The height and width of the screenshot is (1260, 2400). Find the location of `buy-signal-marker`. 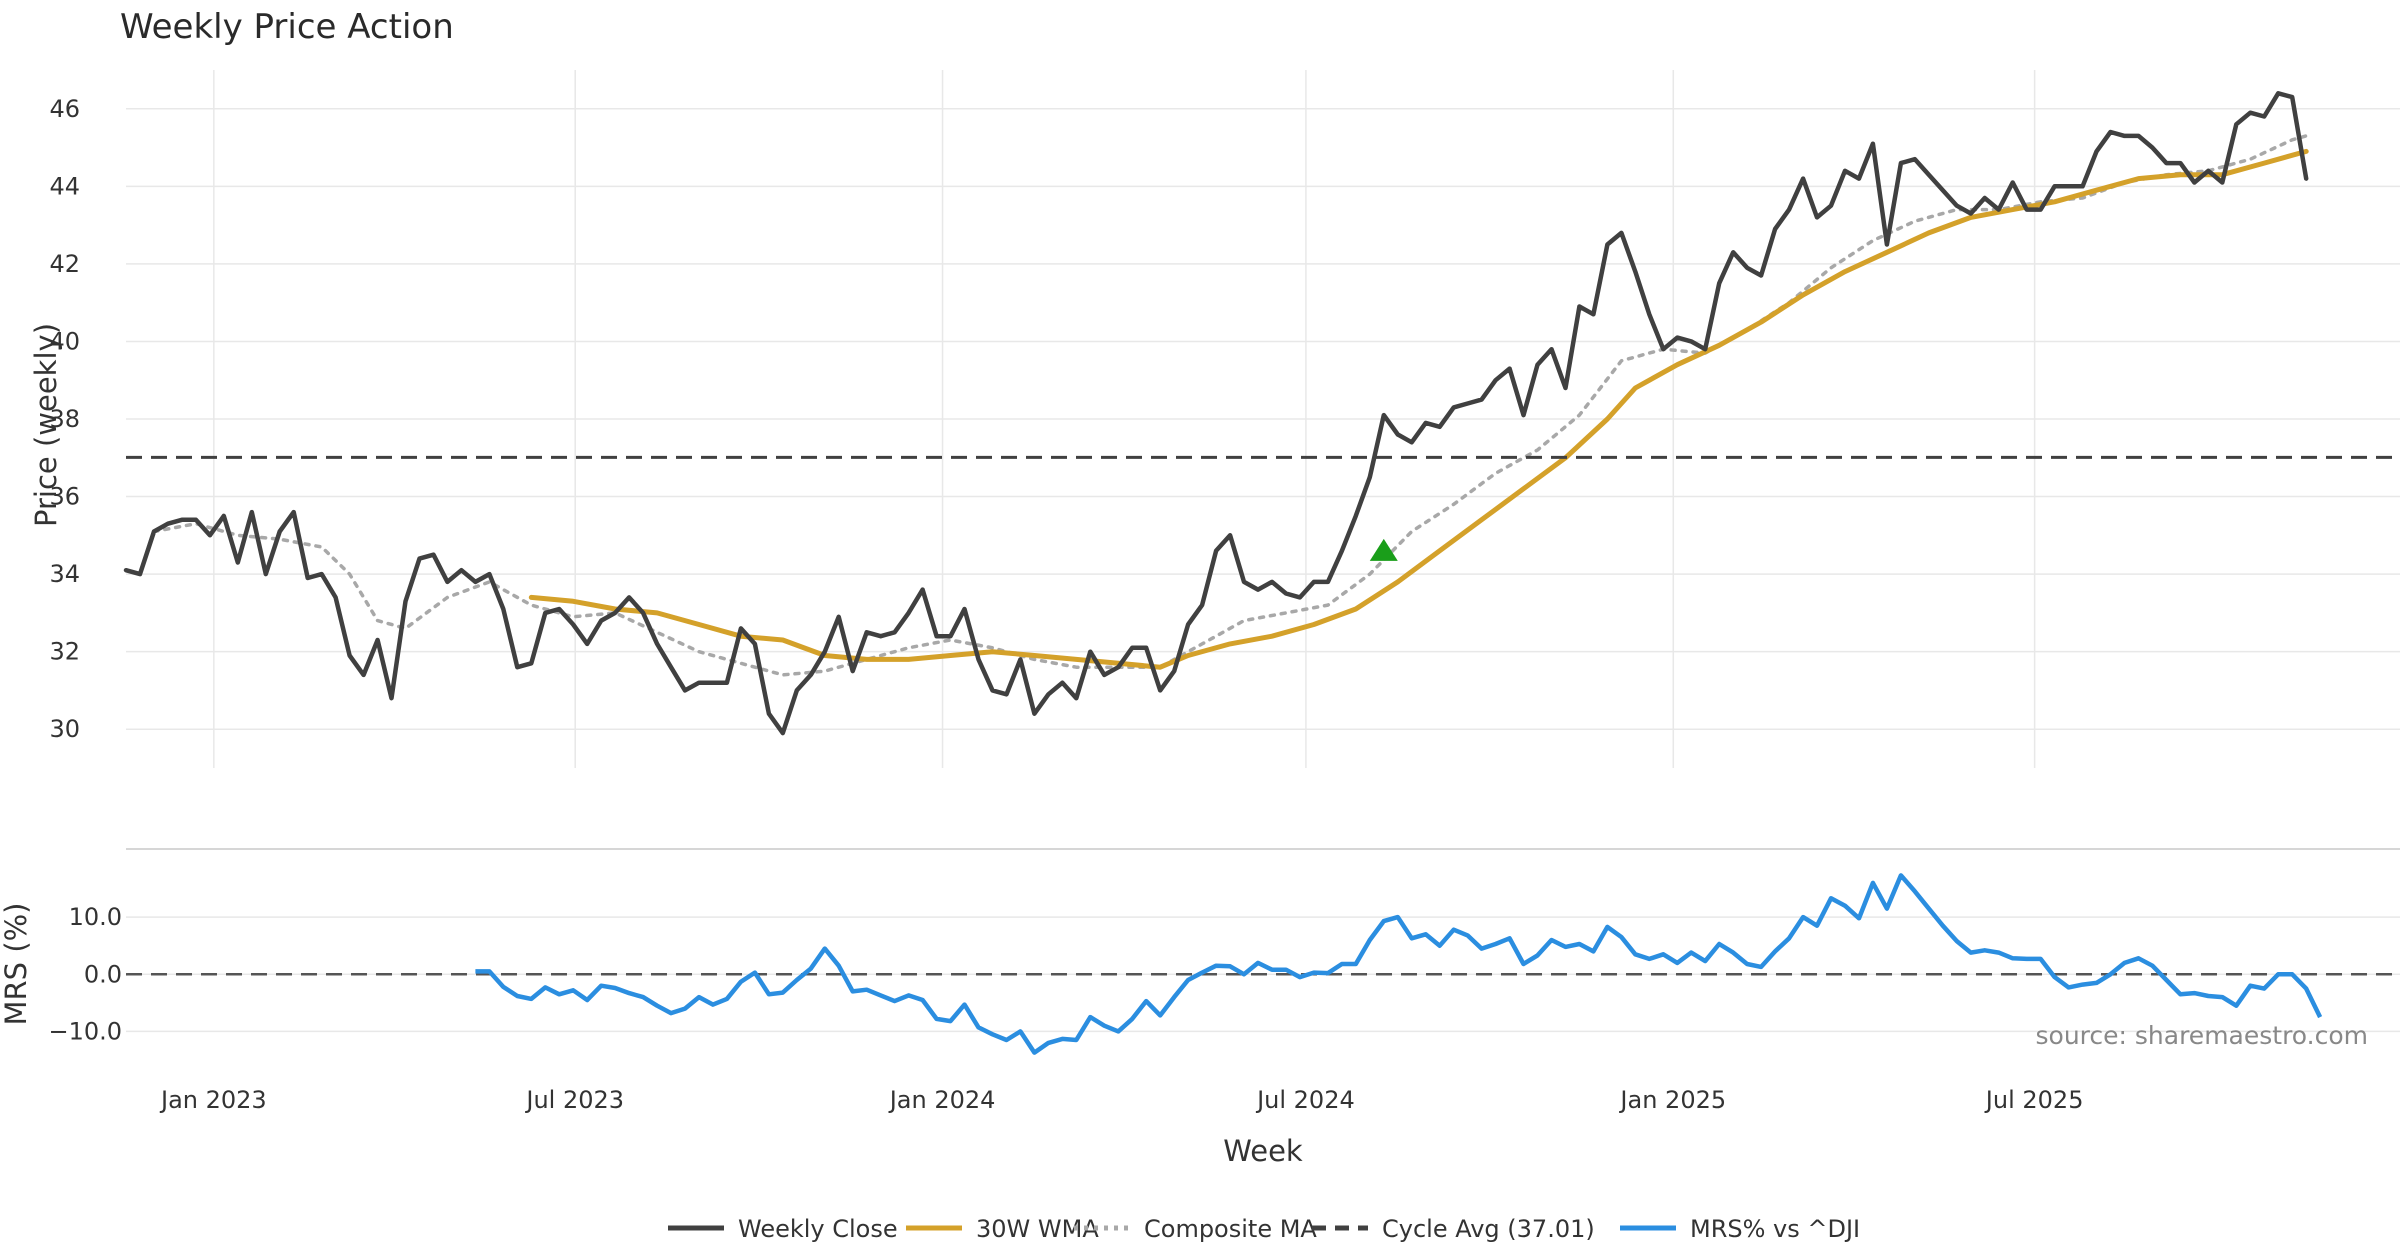

buy-signal-marker is located at coordinates (1383, 549).